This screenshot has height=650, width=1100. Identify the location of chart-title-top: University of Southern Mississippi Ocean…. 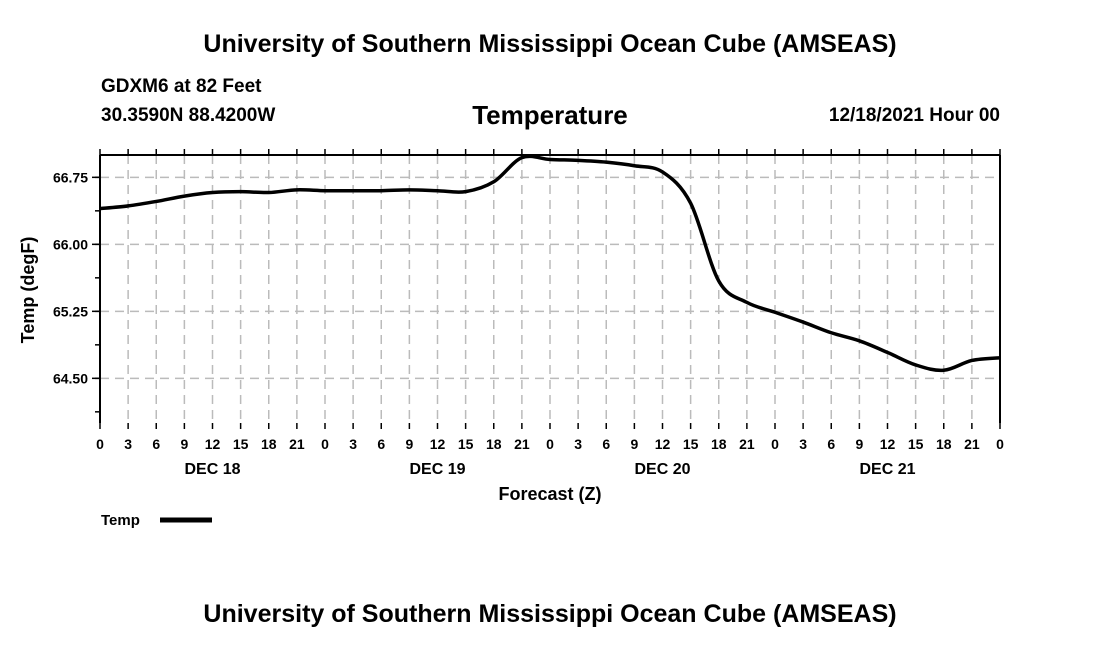
(550, 44).